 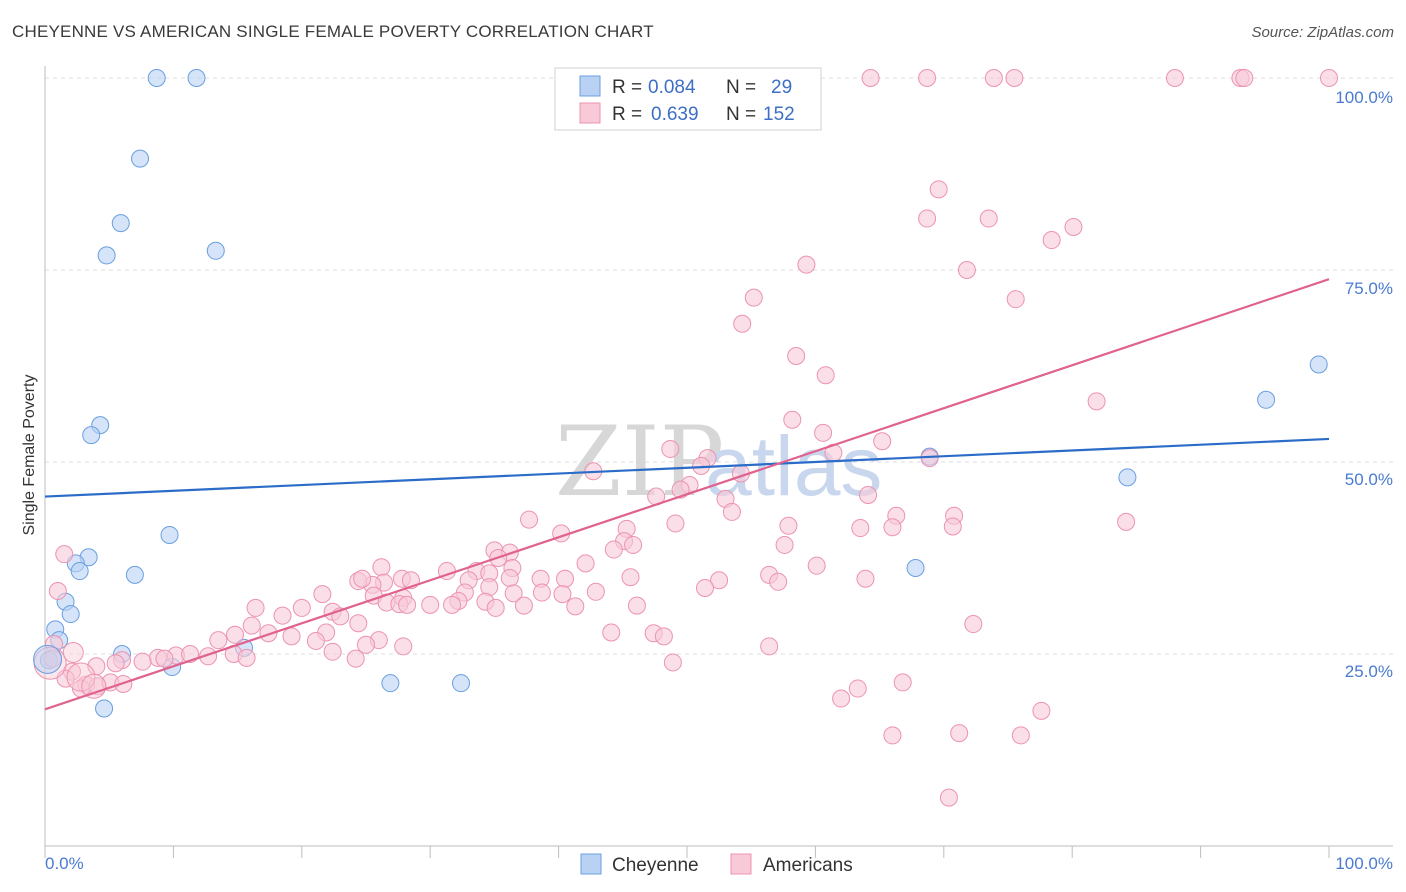 What do you see at coordinates (64, 863) in the screenshot?
I see `x-tick-label-0: 0.0%` at bounding box center [64, 863].